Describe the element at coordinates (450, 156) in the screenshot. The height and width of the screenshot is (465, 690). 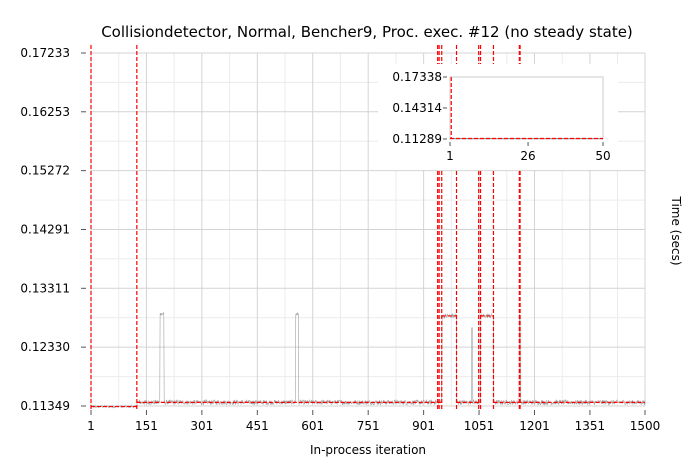
I see `inset-x-tick-label: 1` at that location.